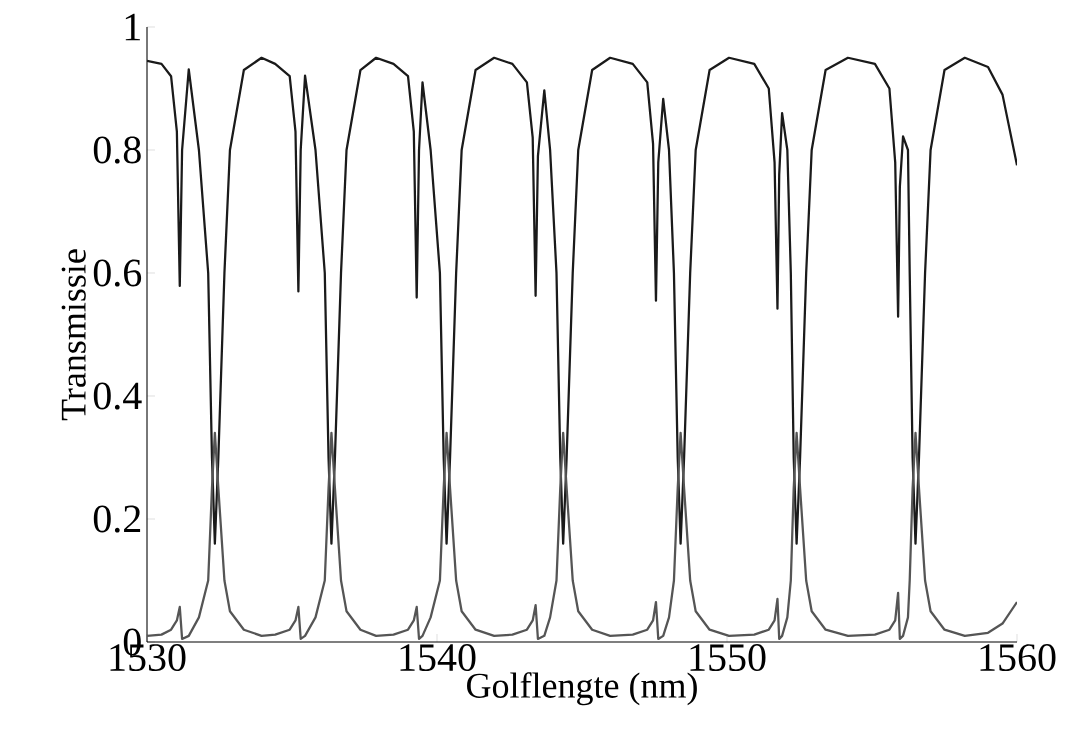 The image size is (1073, 739). I want to click on y-tick-label: 0.4, so click(117, 396).